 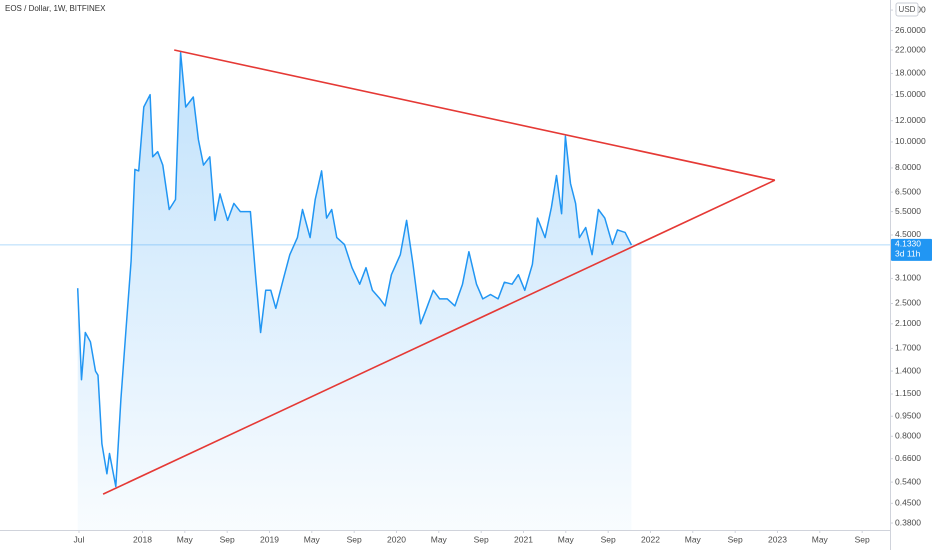 I want to click on y-tick-label: 1.4000, so click(x=908, y=370).